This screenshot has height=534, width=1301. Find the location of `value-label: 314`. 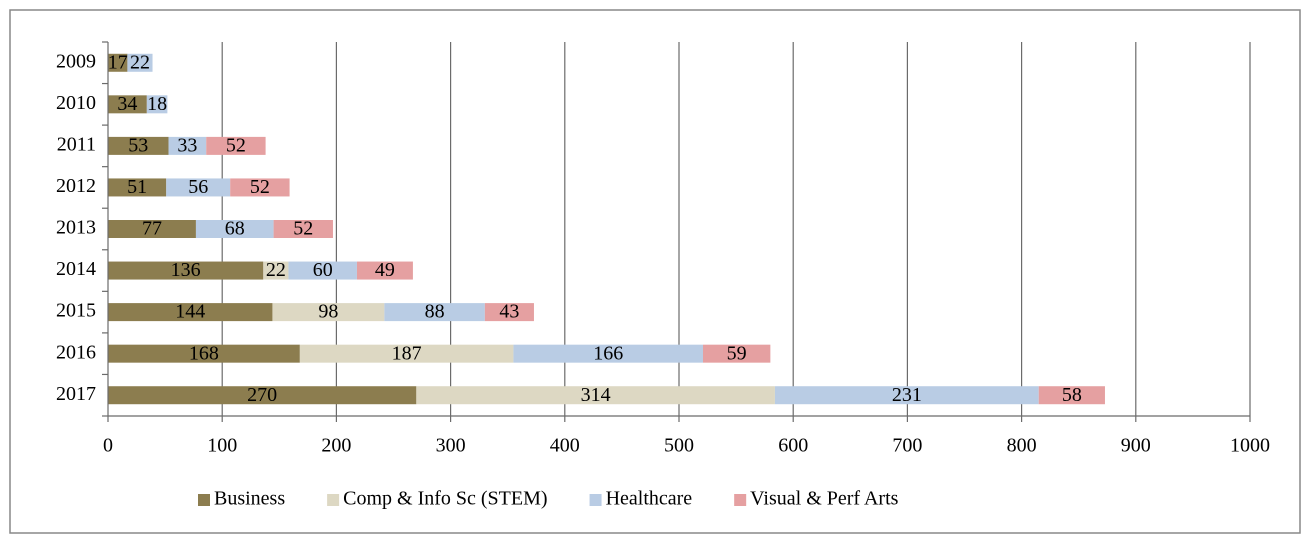

value-label: 314 is located at coordinates (596, 395).